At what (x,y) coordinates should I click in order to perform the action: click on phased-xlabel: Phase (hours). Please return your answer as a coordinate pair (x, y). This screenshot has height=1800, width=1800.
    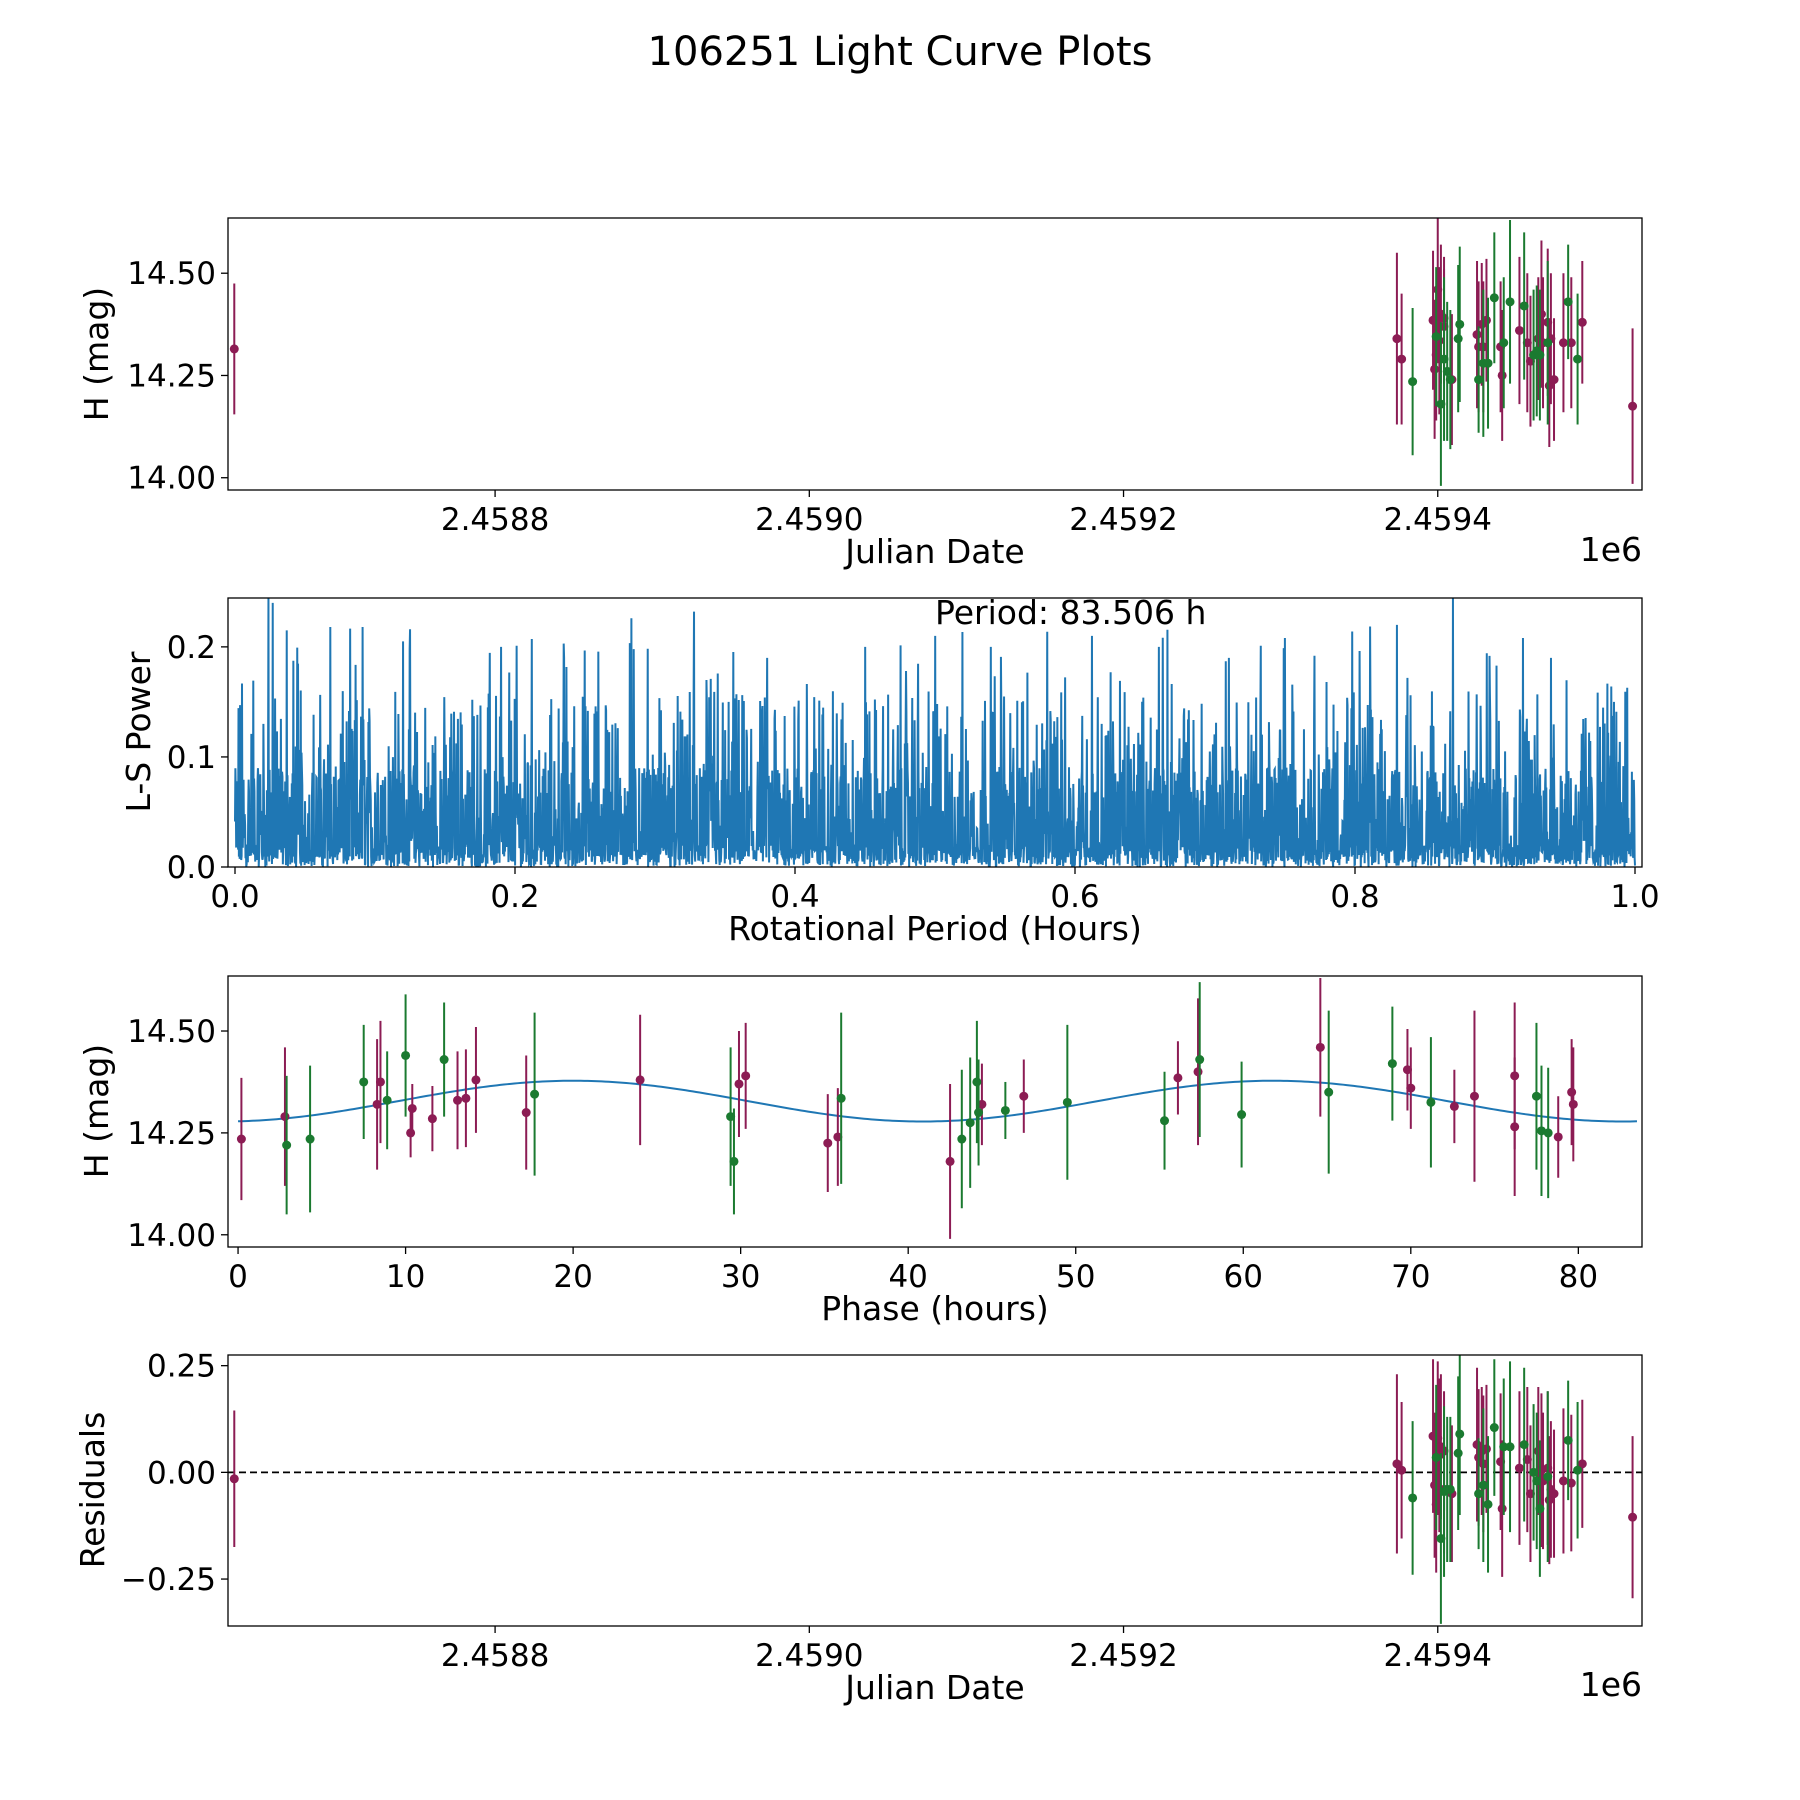
    Looking at the image, I should click on (935, 1308).